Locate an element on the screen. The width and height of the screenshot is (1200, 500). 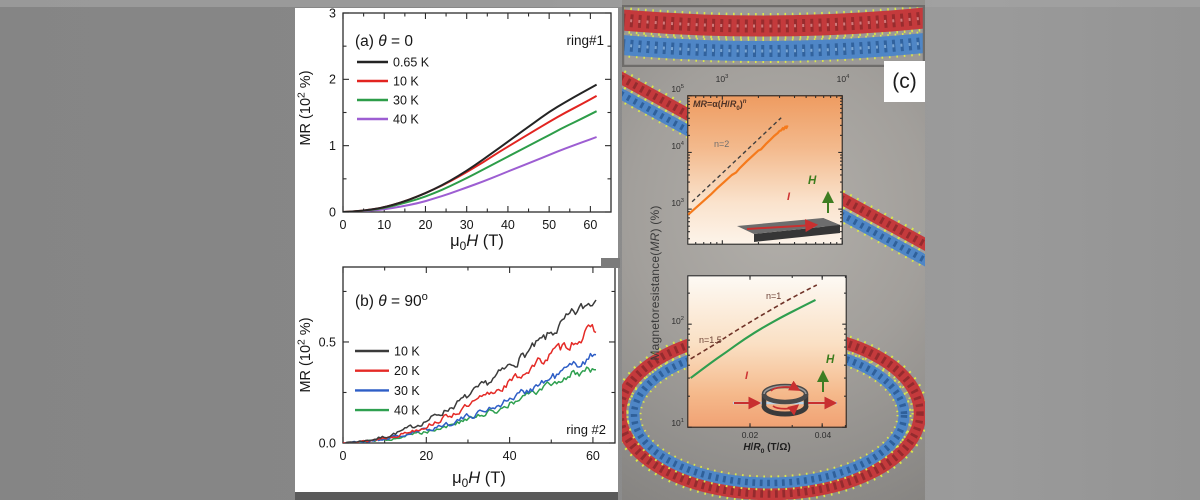
c1-current-label: I is located at coordinates (789, 197).